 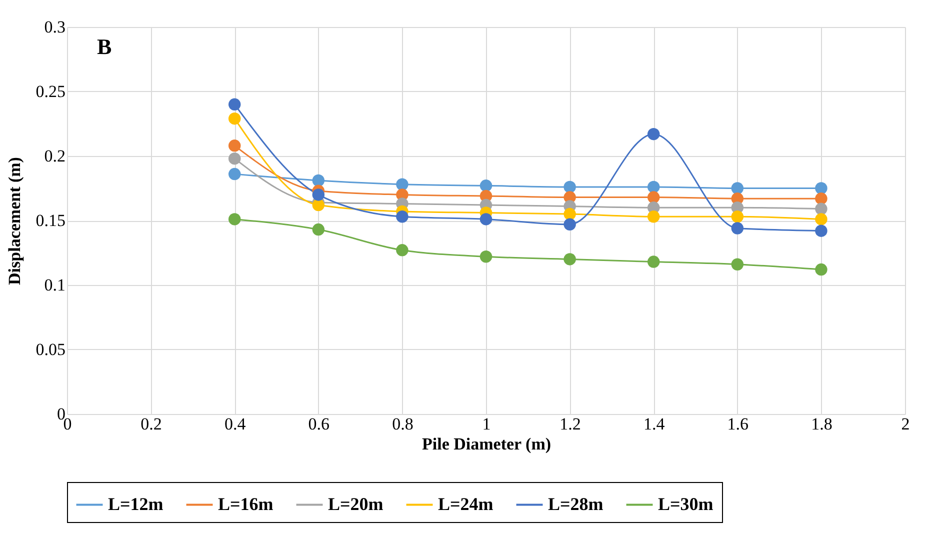 I want to click on legend-label: L=30m, so click(x=686, y=504).